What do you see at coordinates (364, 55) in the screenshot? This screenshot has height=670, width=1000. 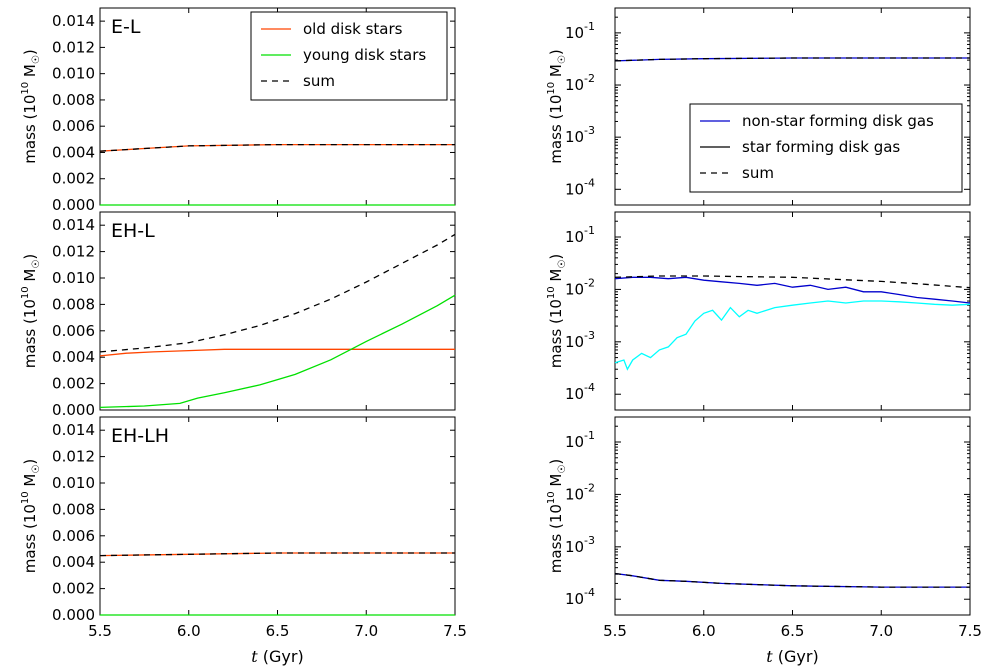 I see `legend-entry: young disk stars` at bounding box center [364, 55].